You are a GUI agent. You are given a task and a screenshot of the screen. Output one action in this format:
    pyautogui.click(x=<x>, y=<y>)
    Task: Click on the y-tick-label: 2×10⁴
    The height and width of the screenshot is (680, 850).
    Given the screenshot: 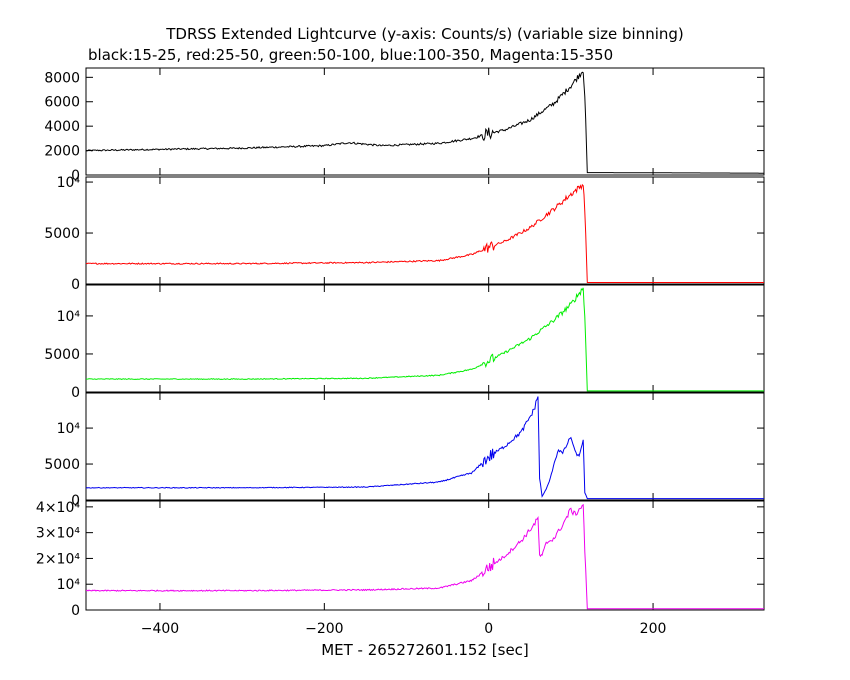 What is the action you would take?
    pyautogui.click(x=58, y=559)
    